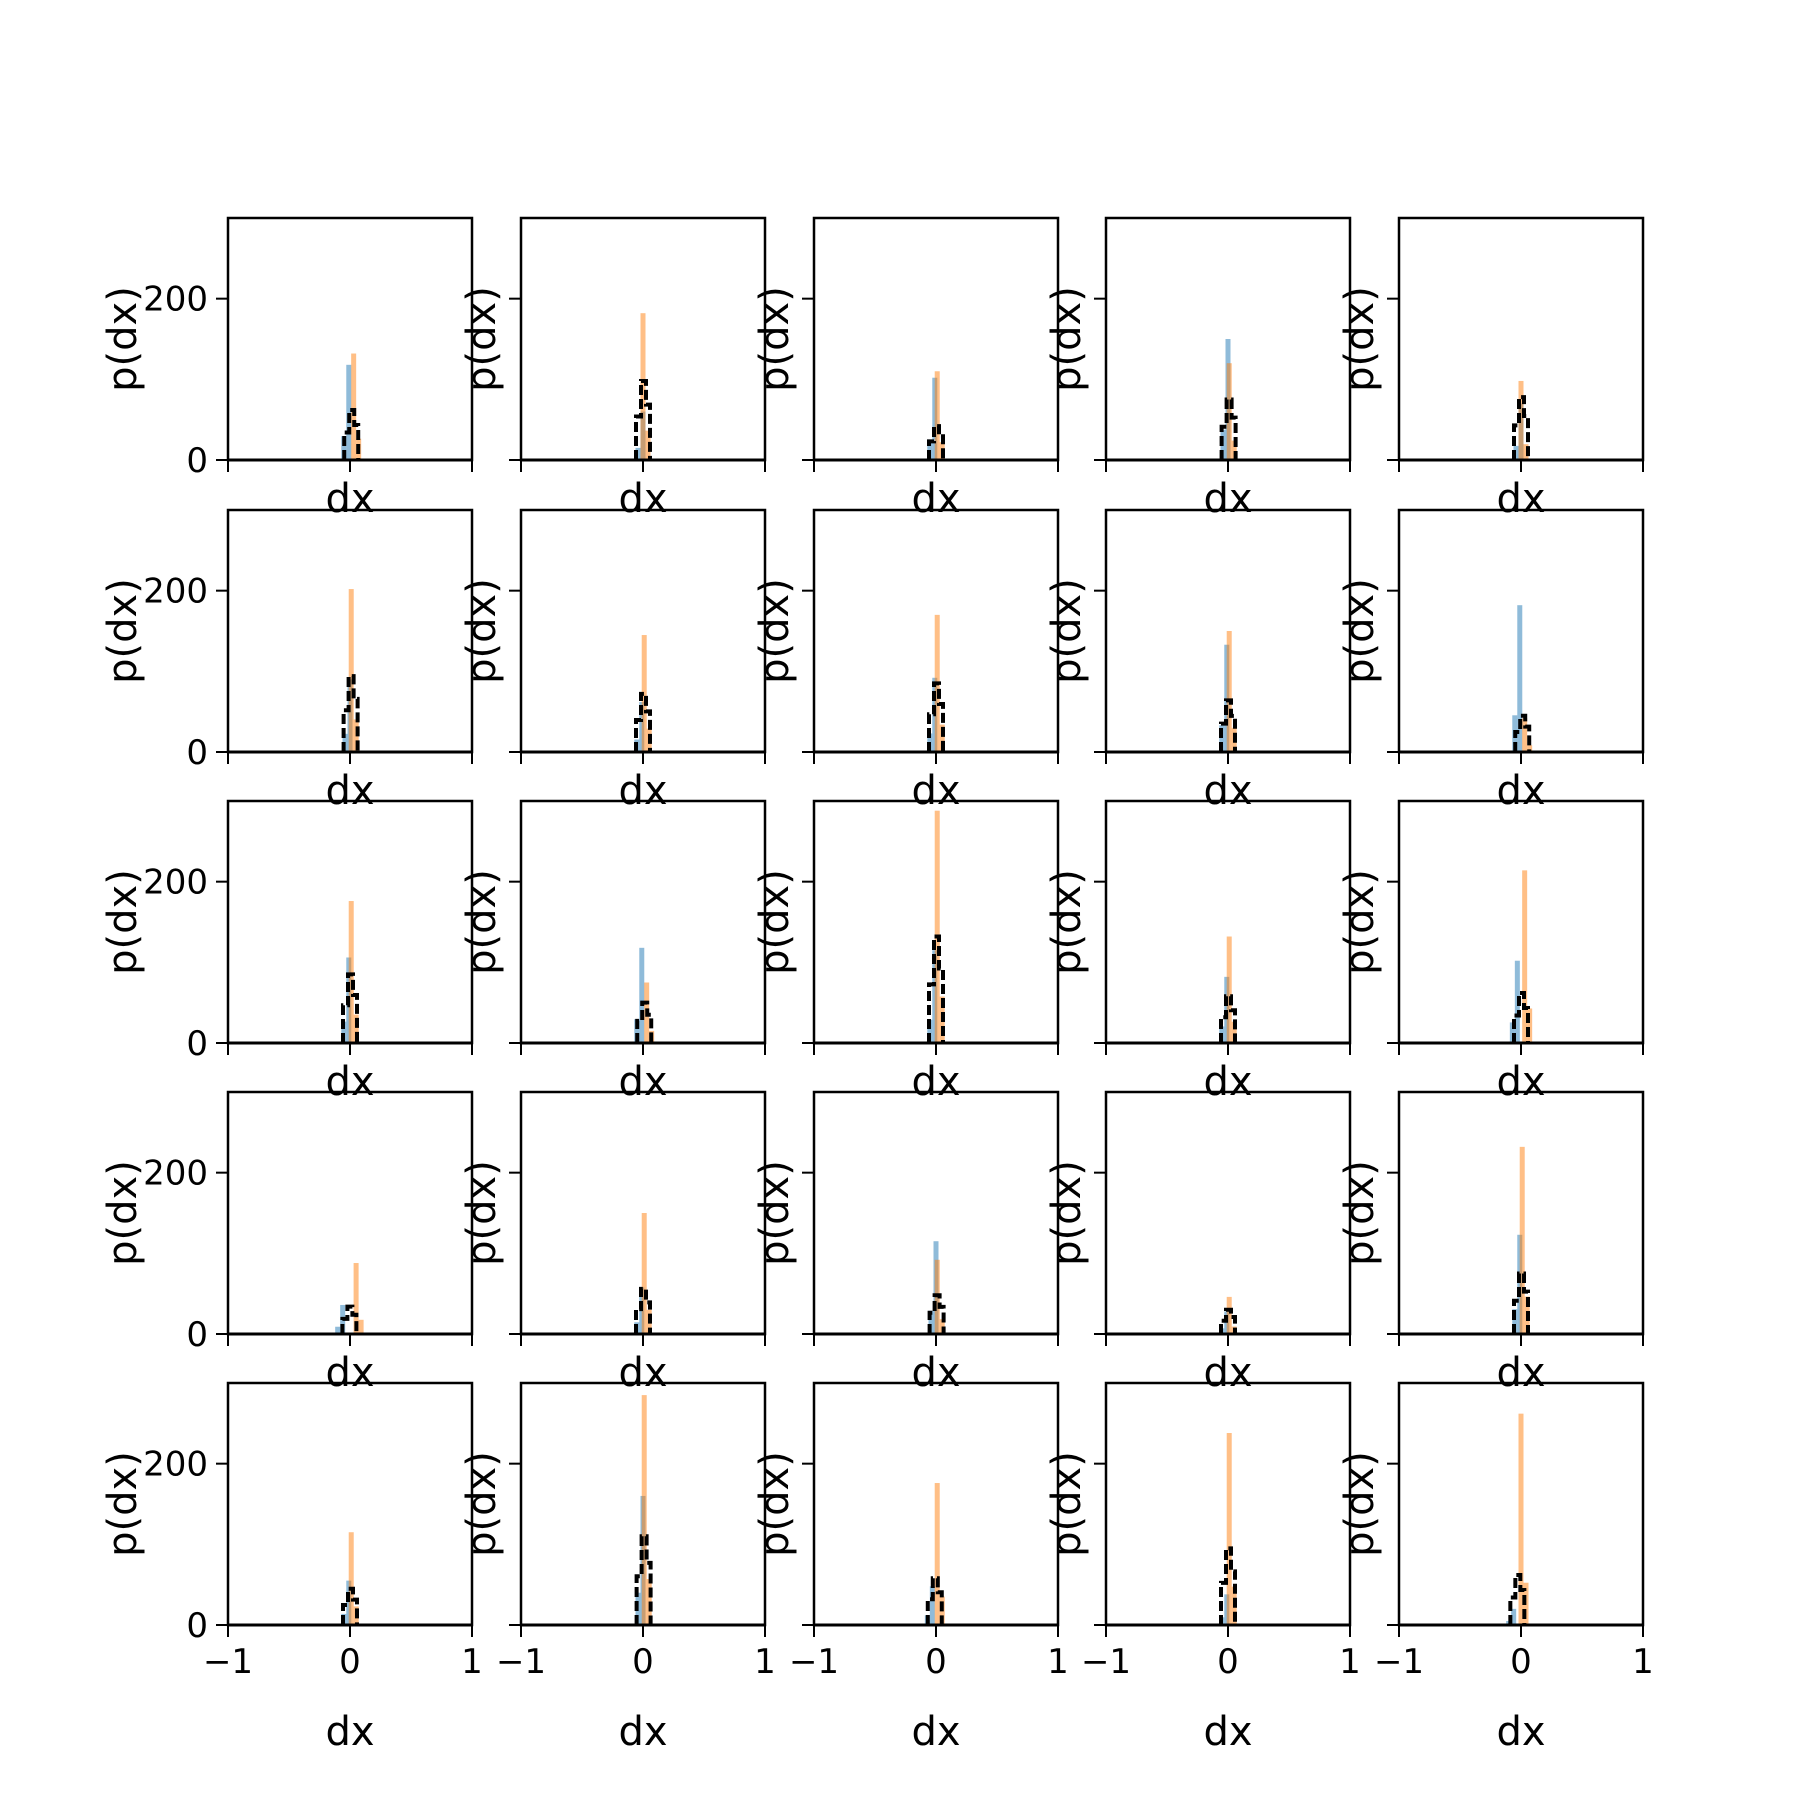 Image resolution: width=1800 pixels, height=1800 pixels. What do you see at coordinates (1491, 369) in the screenshot?
I see `subplot-r1-c5: dx p(dx)` at bounding box center [1491, 369].